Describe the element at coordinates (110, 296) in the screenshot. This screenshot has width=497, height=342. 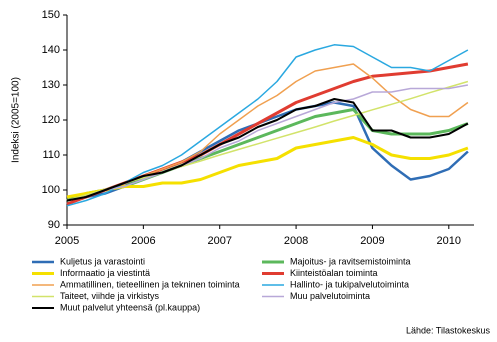
I see `legend-label: Taiteet, viihde ja virkistys` at that location.